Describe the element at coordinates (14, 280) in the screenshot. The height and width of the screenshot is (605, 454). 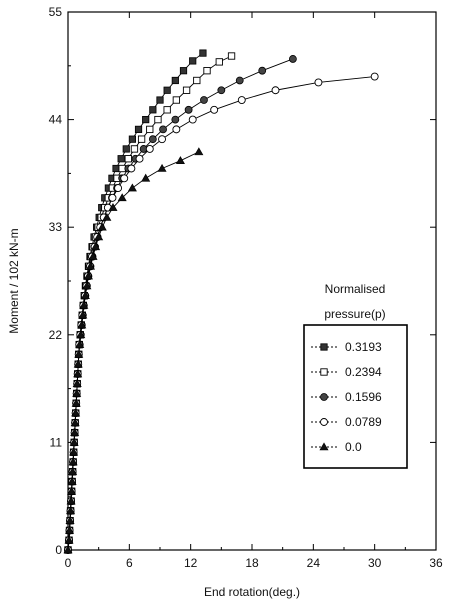
I see `y-axis-label: Moment / 102 kN-m` at that location.